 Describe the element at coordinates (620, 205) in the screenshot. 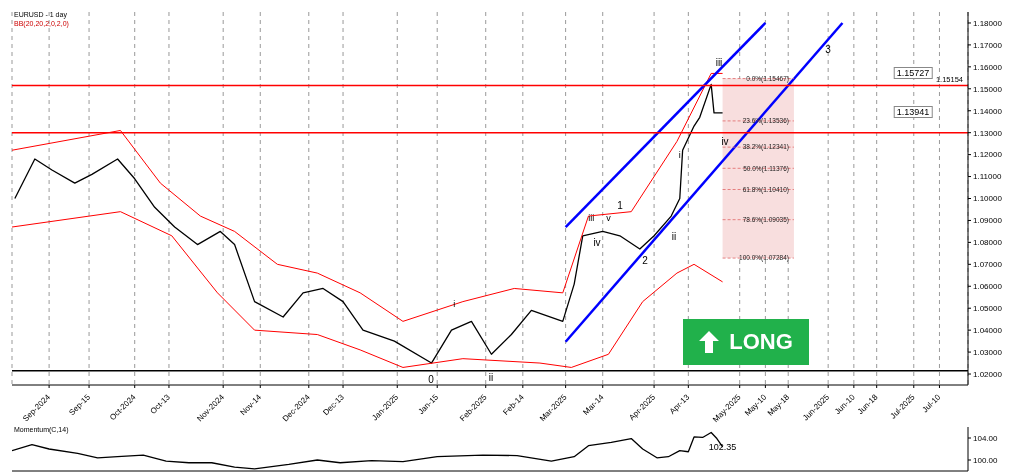

I see `annotation: 1` at that location.